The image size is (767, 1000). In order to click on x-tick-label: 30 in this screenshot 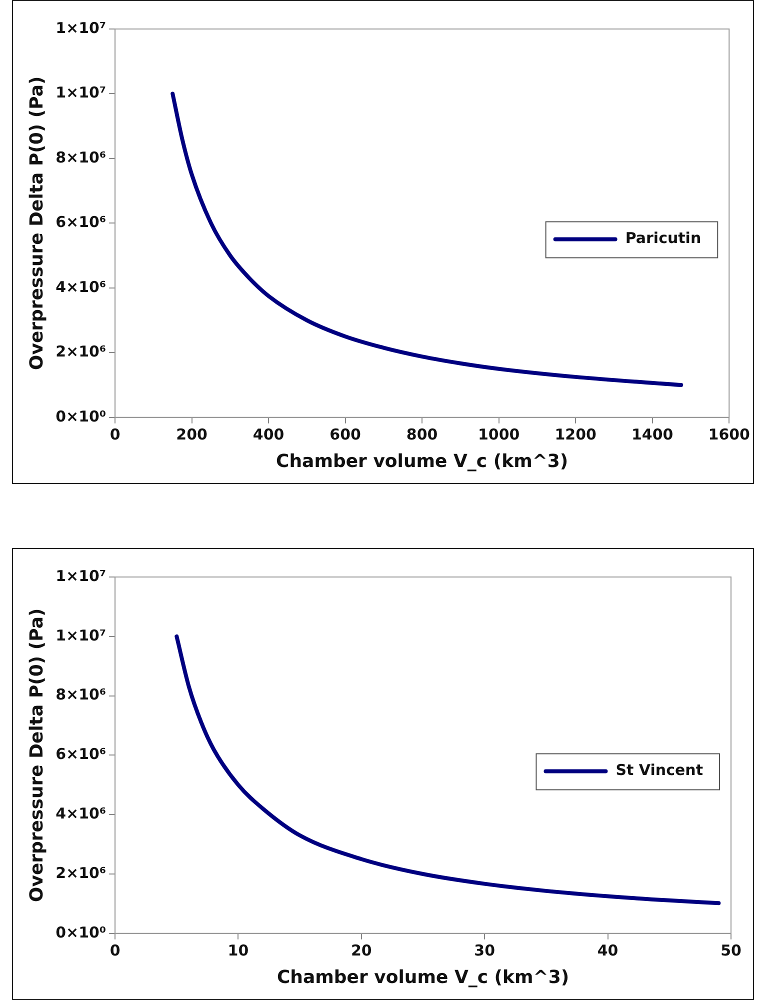, I will do `click(485, 950)`.